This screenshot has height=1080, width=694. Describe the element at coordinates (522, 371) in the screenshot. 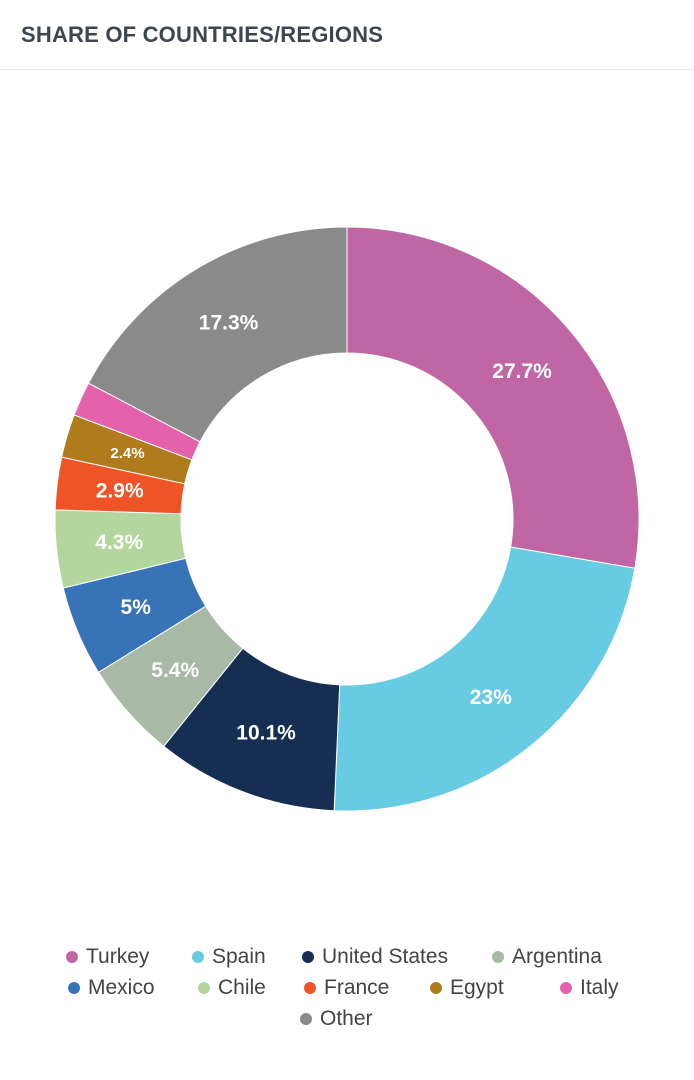

I see `slice-label-turkey: 27.7%` at that location.